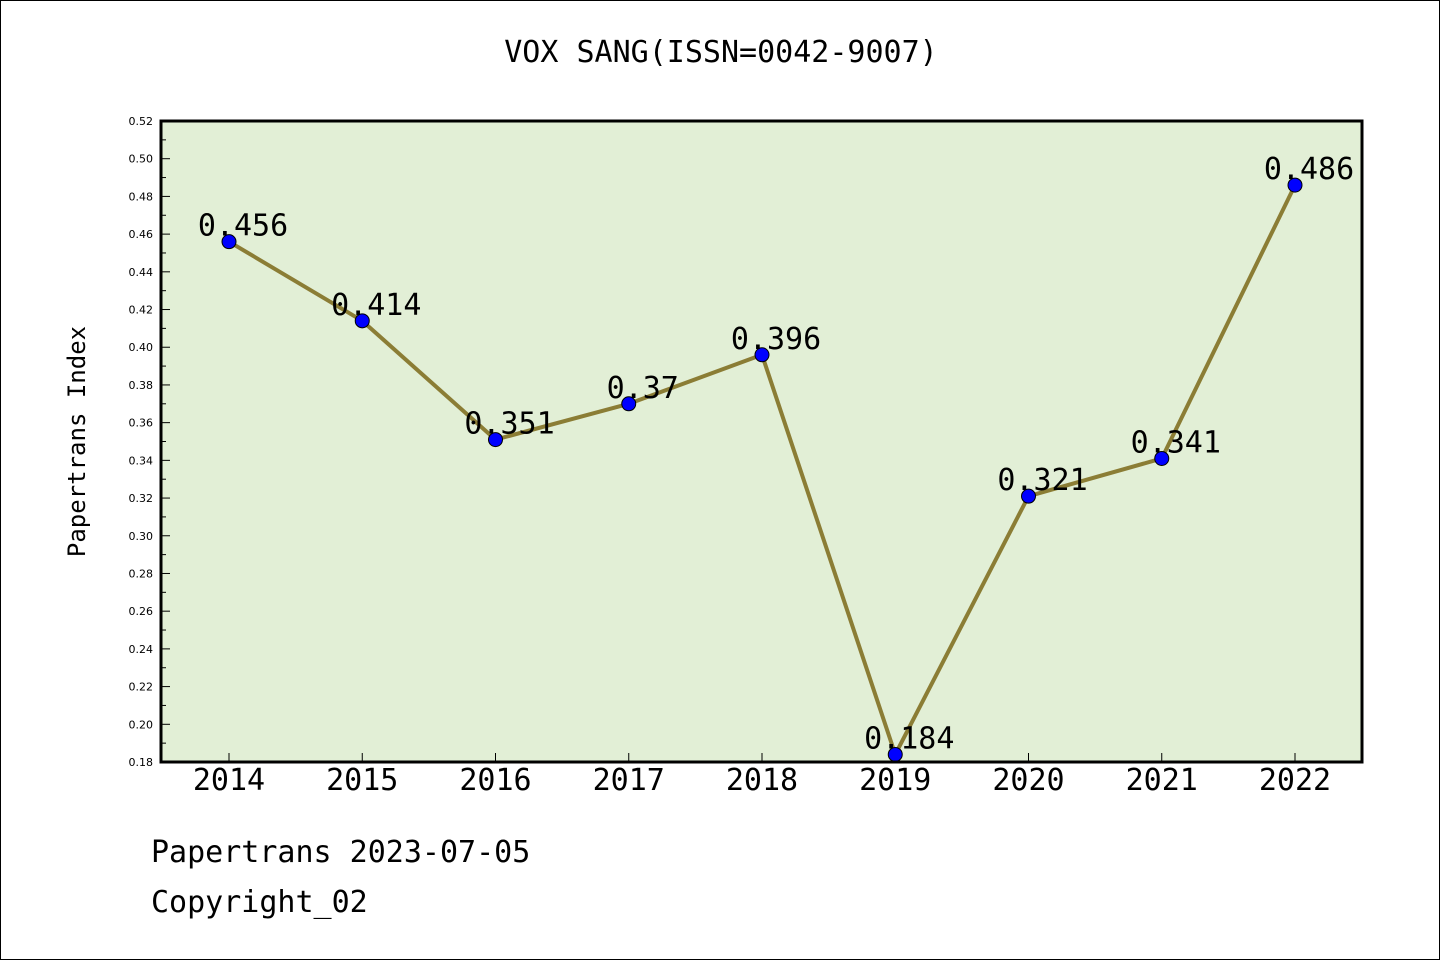 This screenshot has height=961, width=1440. I want to click on y-tick-label: 0.28, so click(141, 573).